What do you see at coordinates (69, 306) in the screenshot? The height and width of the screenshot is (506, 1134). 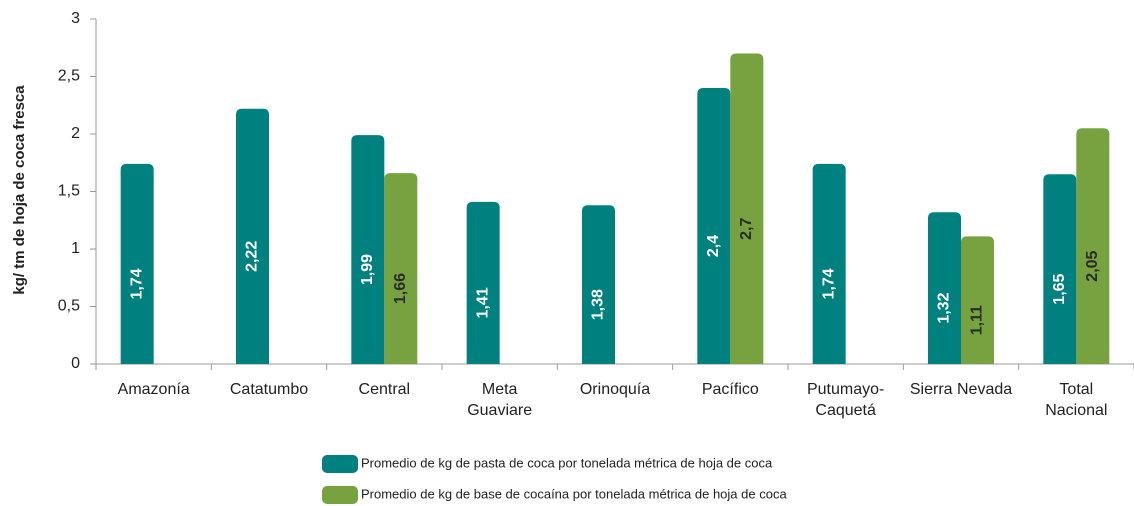 I see `y-tick-label: 0,5` at bounding box center [69, 306].